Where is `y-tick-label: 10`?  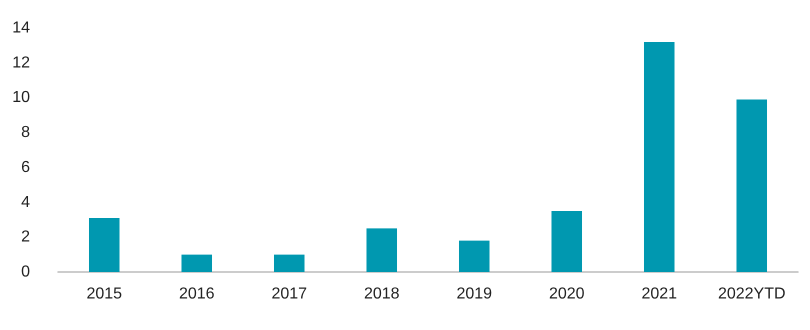 y-tick-label: 10 is located at coordinates (21, 97).